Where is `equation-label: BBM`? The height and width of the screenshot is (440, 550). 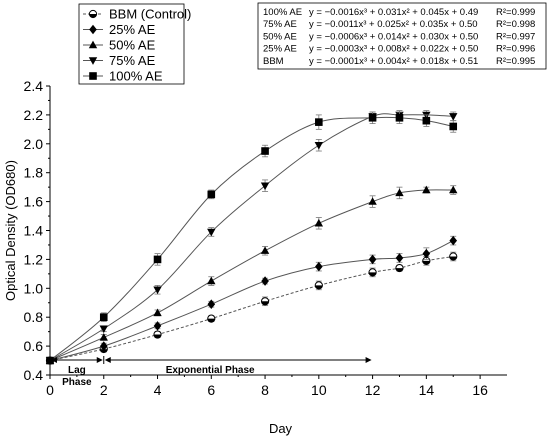 equation-label: BBM is located at coordinates (273, 61).